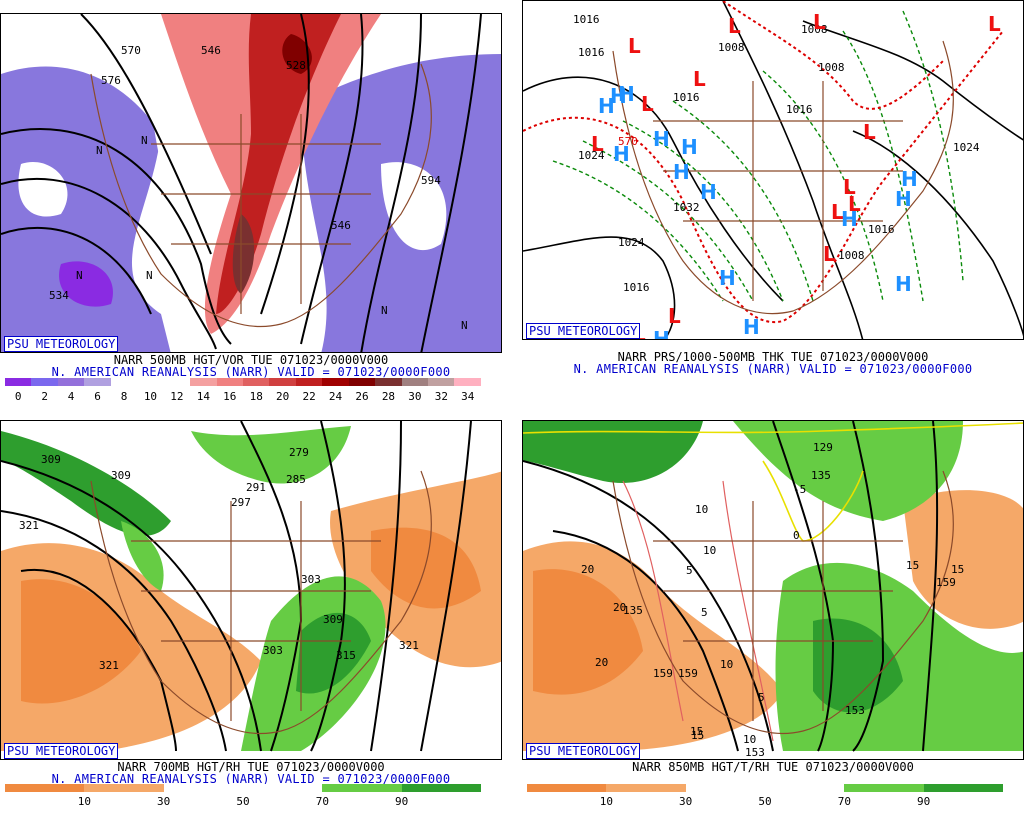 This screenshot has height=830, width=1024. Describe the element at coordinates (111, 80) in the screenshot. I see `svg-text: 576` at that location.